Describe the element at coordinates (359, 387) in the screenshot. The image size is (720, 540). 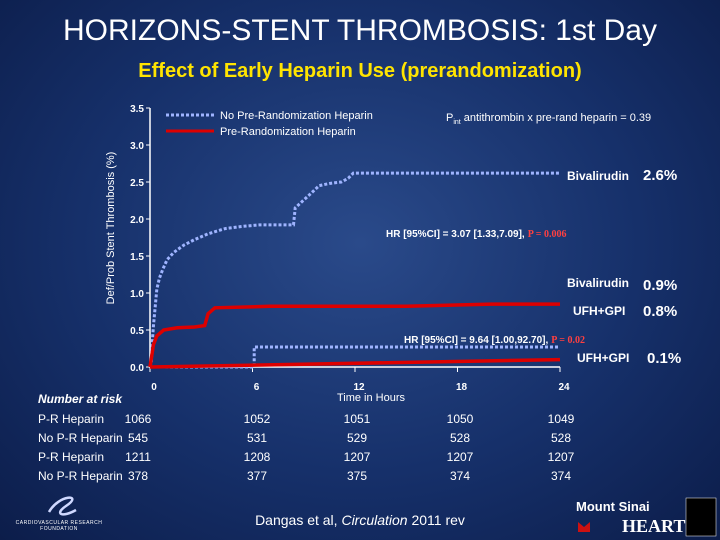
I see `x-tick-label: 12` at that location.